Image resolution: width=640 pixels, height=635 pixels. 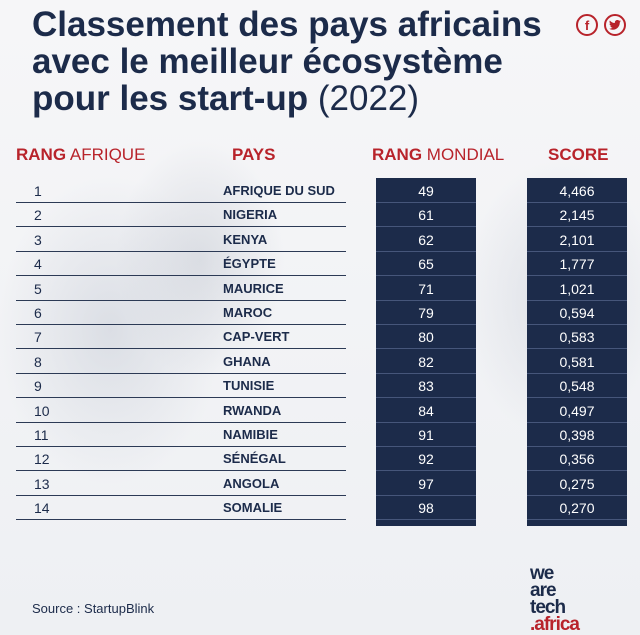 I want to click on country-cell: AFRIQUE DU SUD, so click(x=279, y=190).